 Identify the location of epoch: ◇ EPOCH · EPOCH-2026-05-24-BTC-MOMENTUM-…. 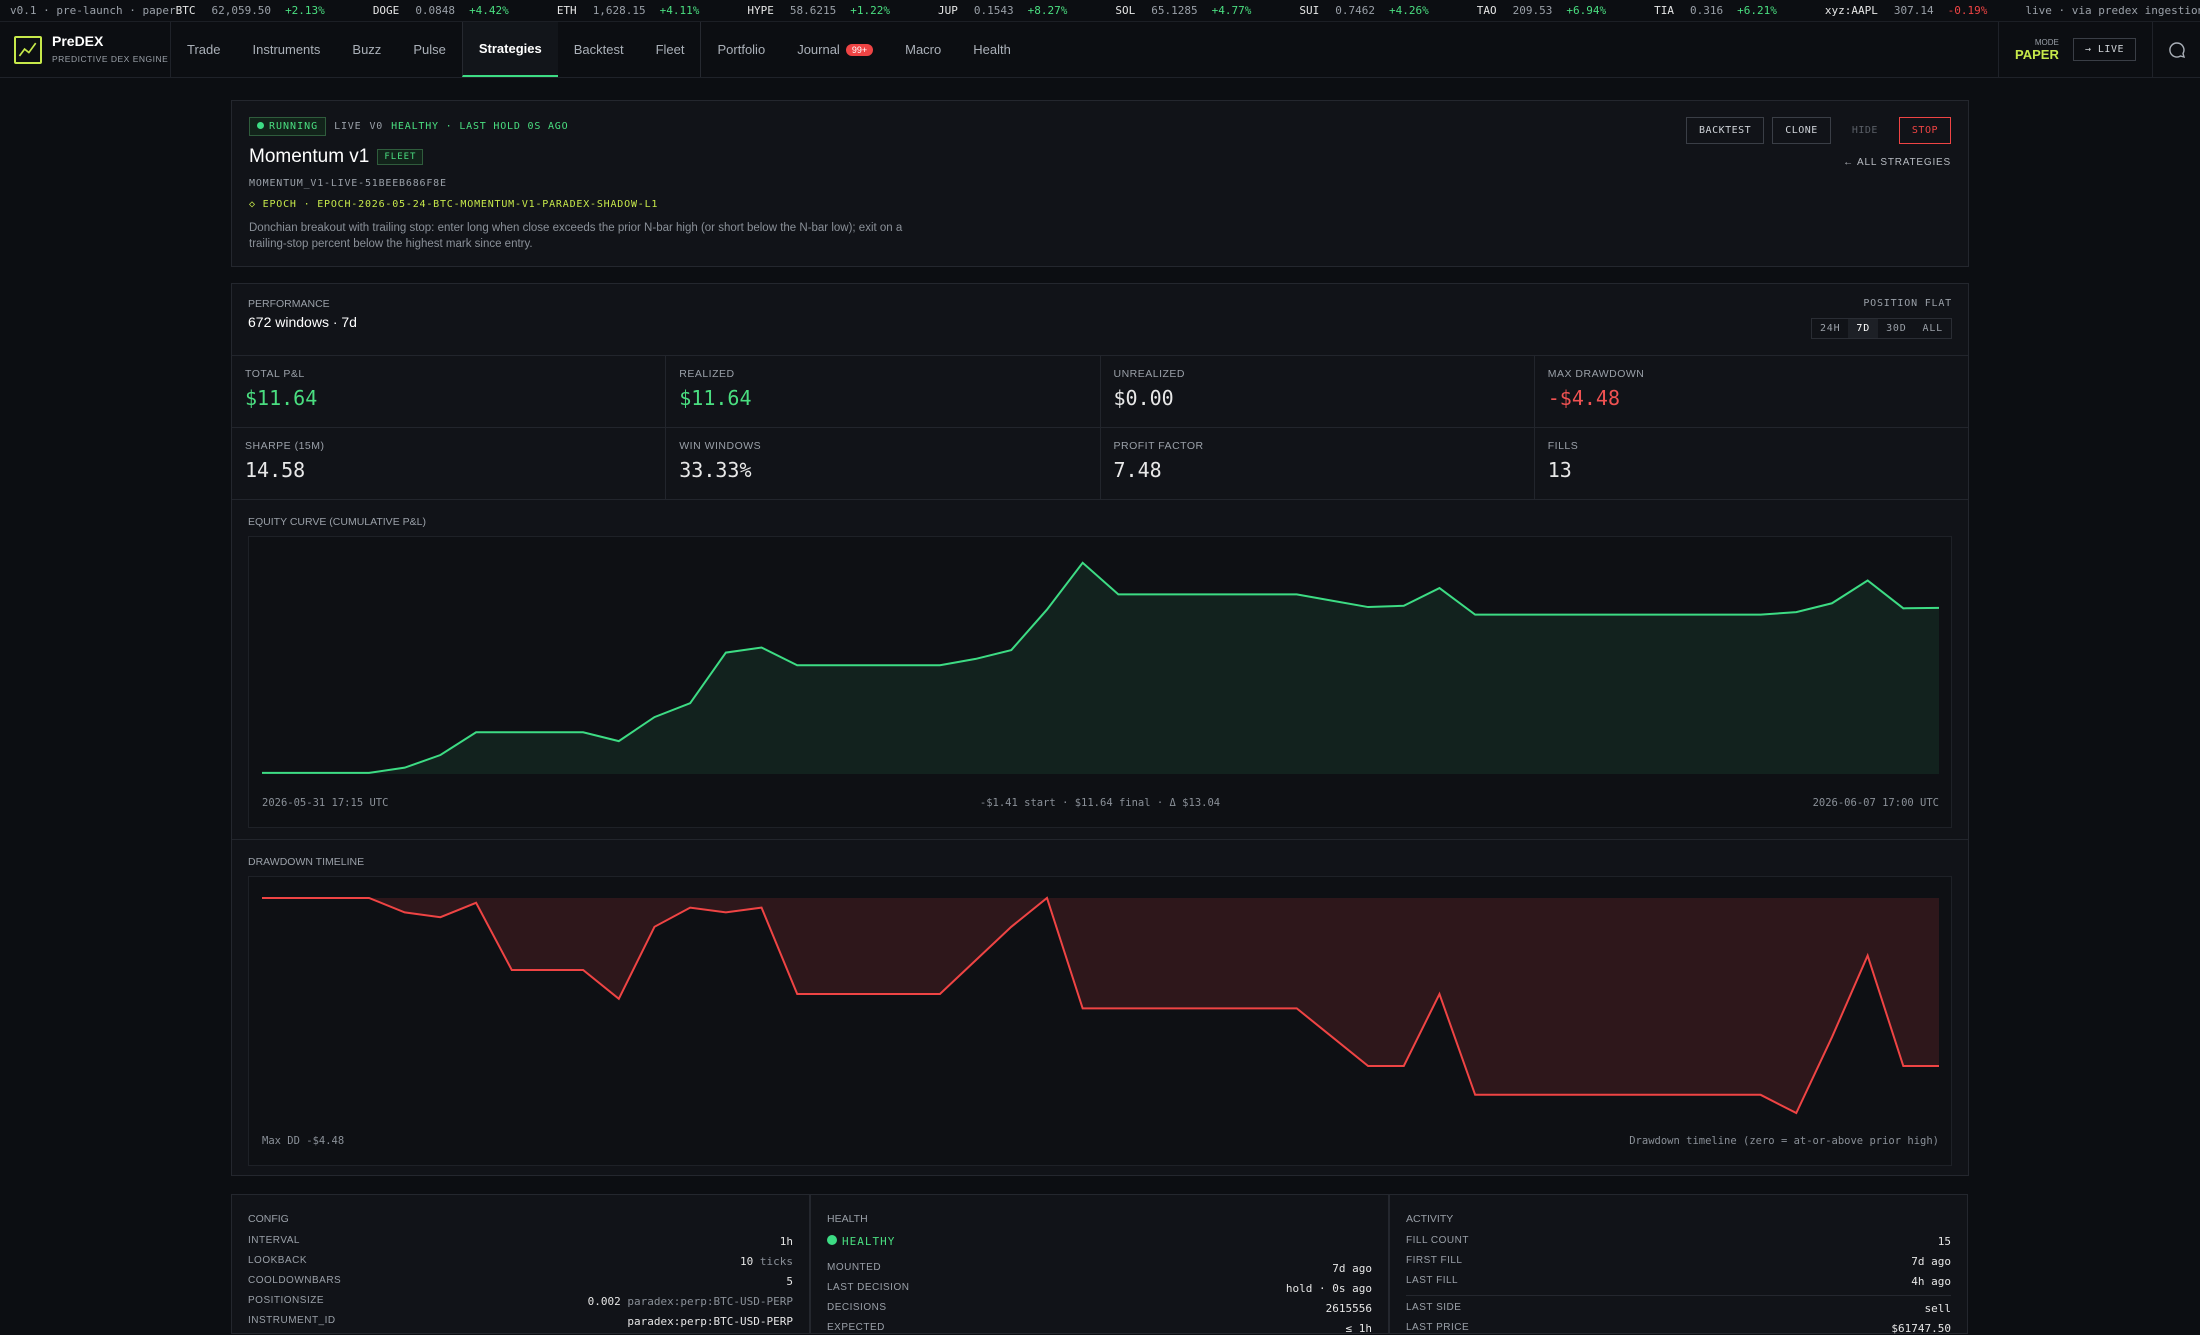
(454, 204).